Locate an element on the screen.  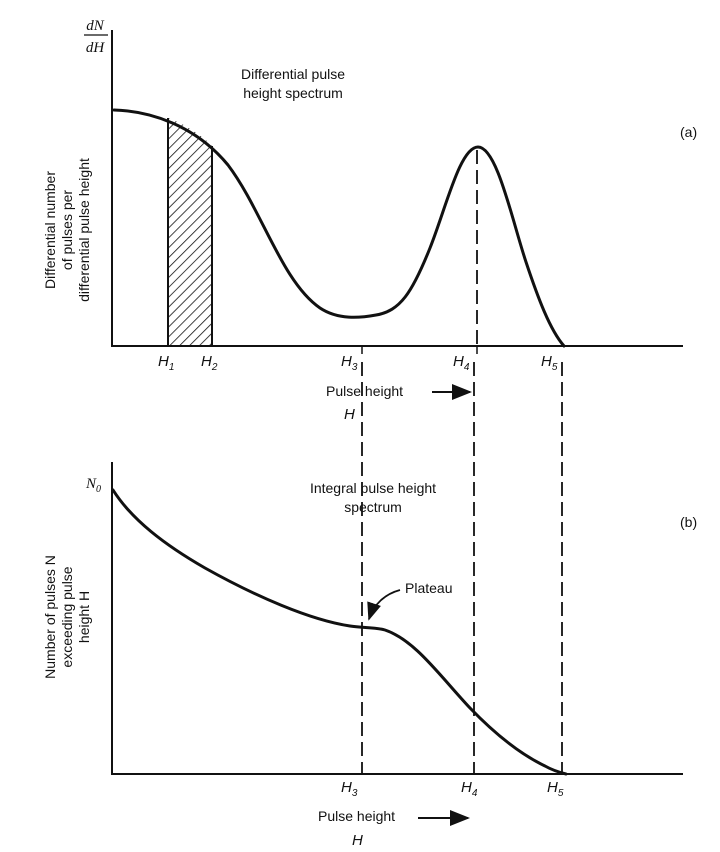
connector-lines is located at coordinates (462, 568).